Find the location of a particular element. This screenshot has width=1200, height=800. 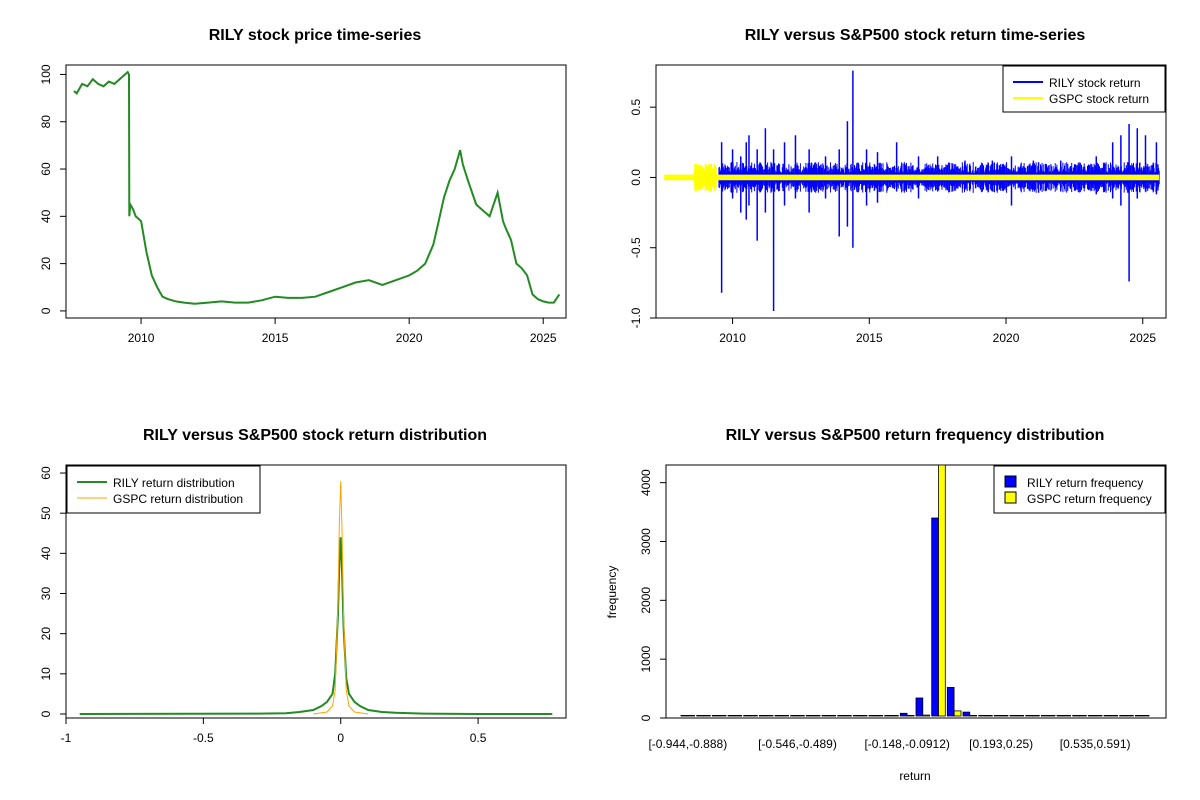

plot-area: -1 -0.5 0 0.5 0 10 20 30 40 50 60 is located at coordinates (296, 605).